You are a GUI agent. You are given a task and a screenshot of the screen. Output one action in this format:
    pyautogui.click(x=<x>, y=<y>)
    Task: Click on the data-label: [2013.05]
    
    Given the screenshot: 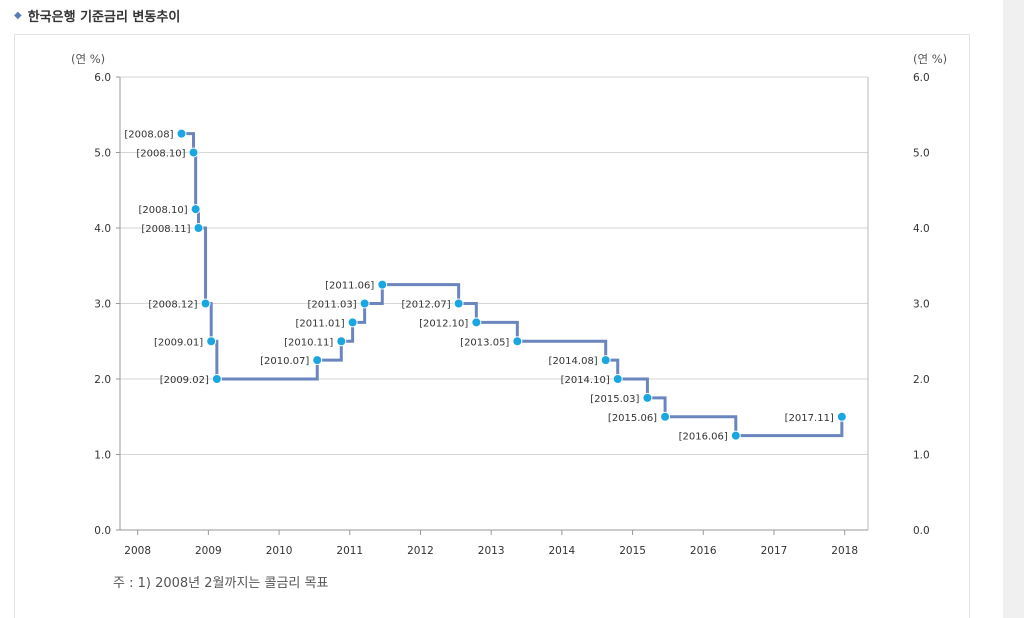 What is the action you would take?
    pyautogui.click(x=484, y=342)
    